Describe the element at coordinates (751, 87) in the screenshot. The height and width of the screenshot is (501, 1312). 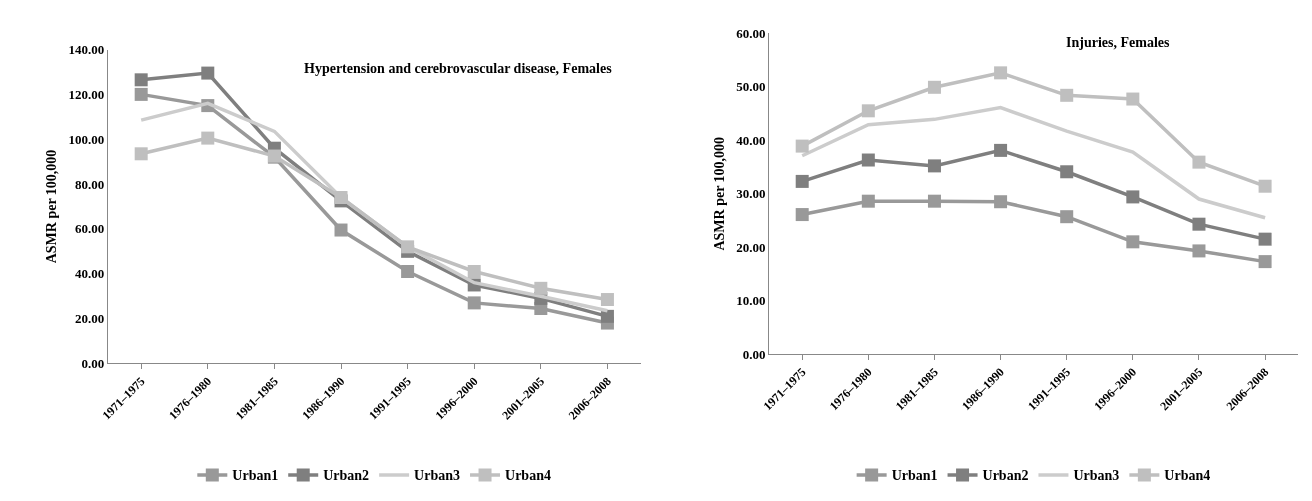
I see `y-tick-label: 50.00` at that location.